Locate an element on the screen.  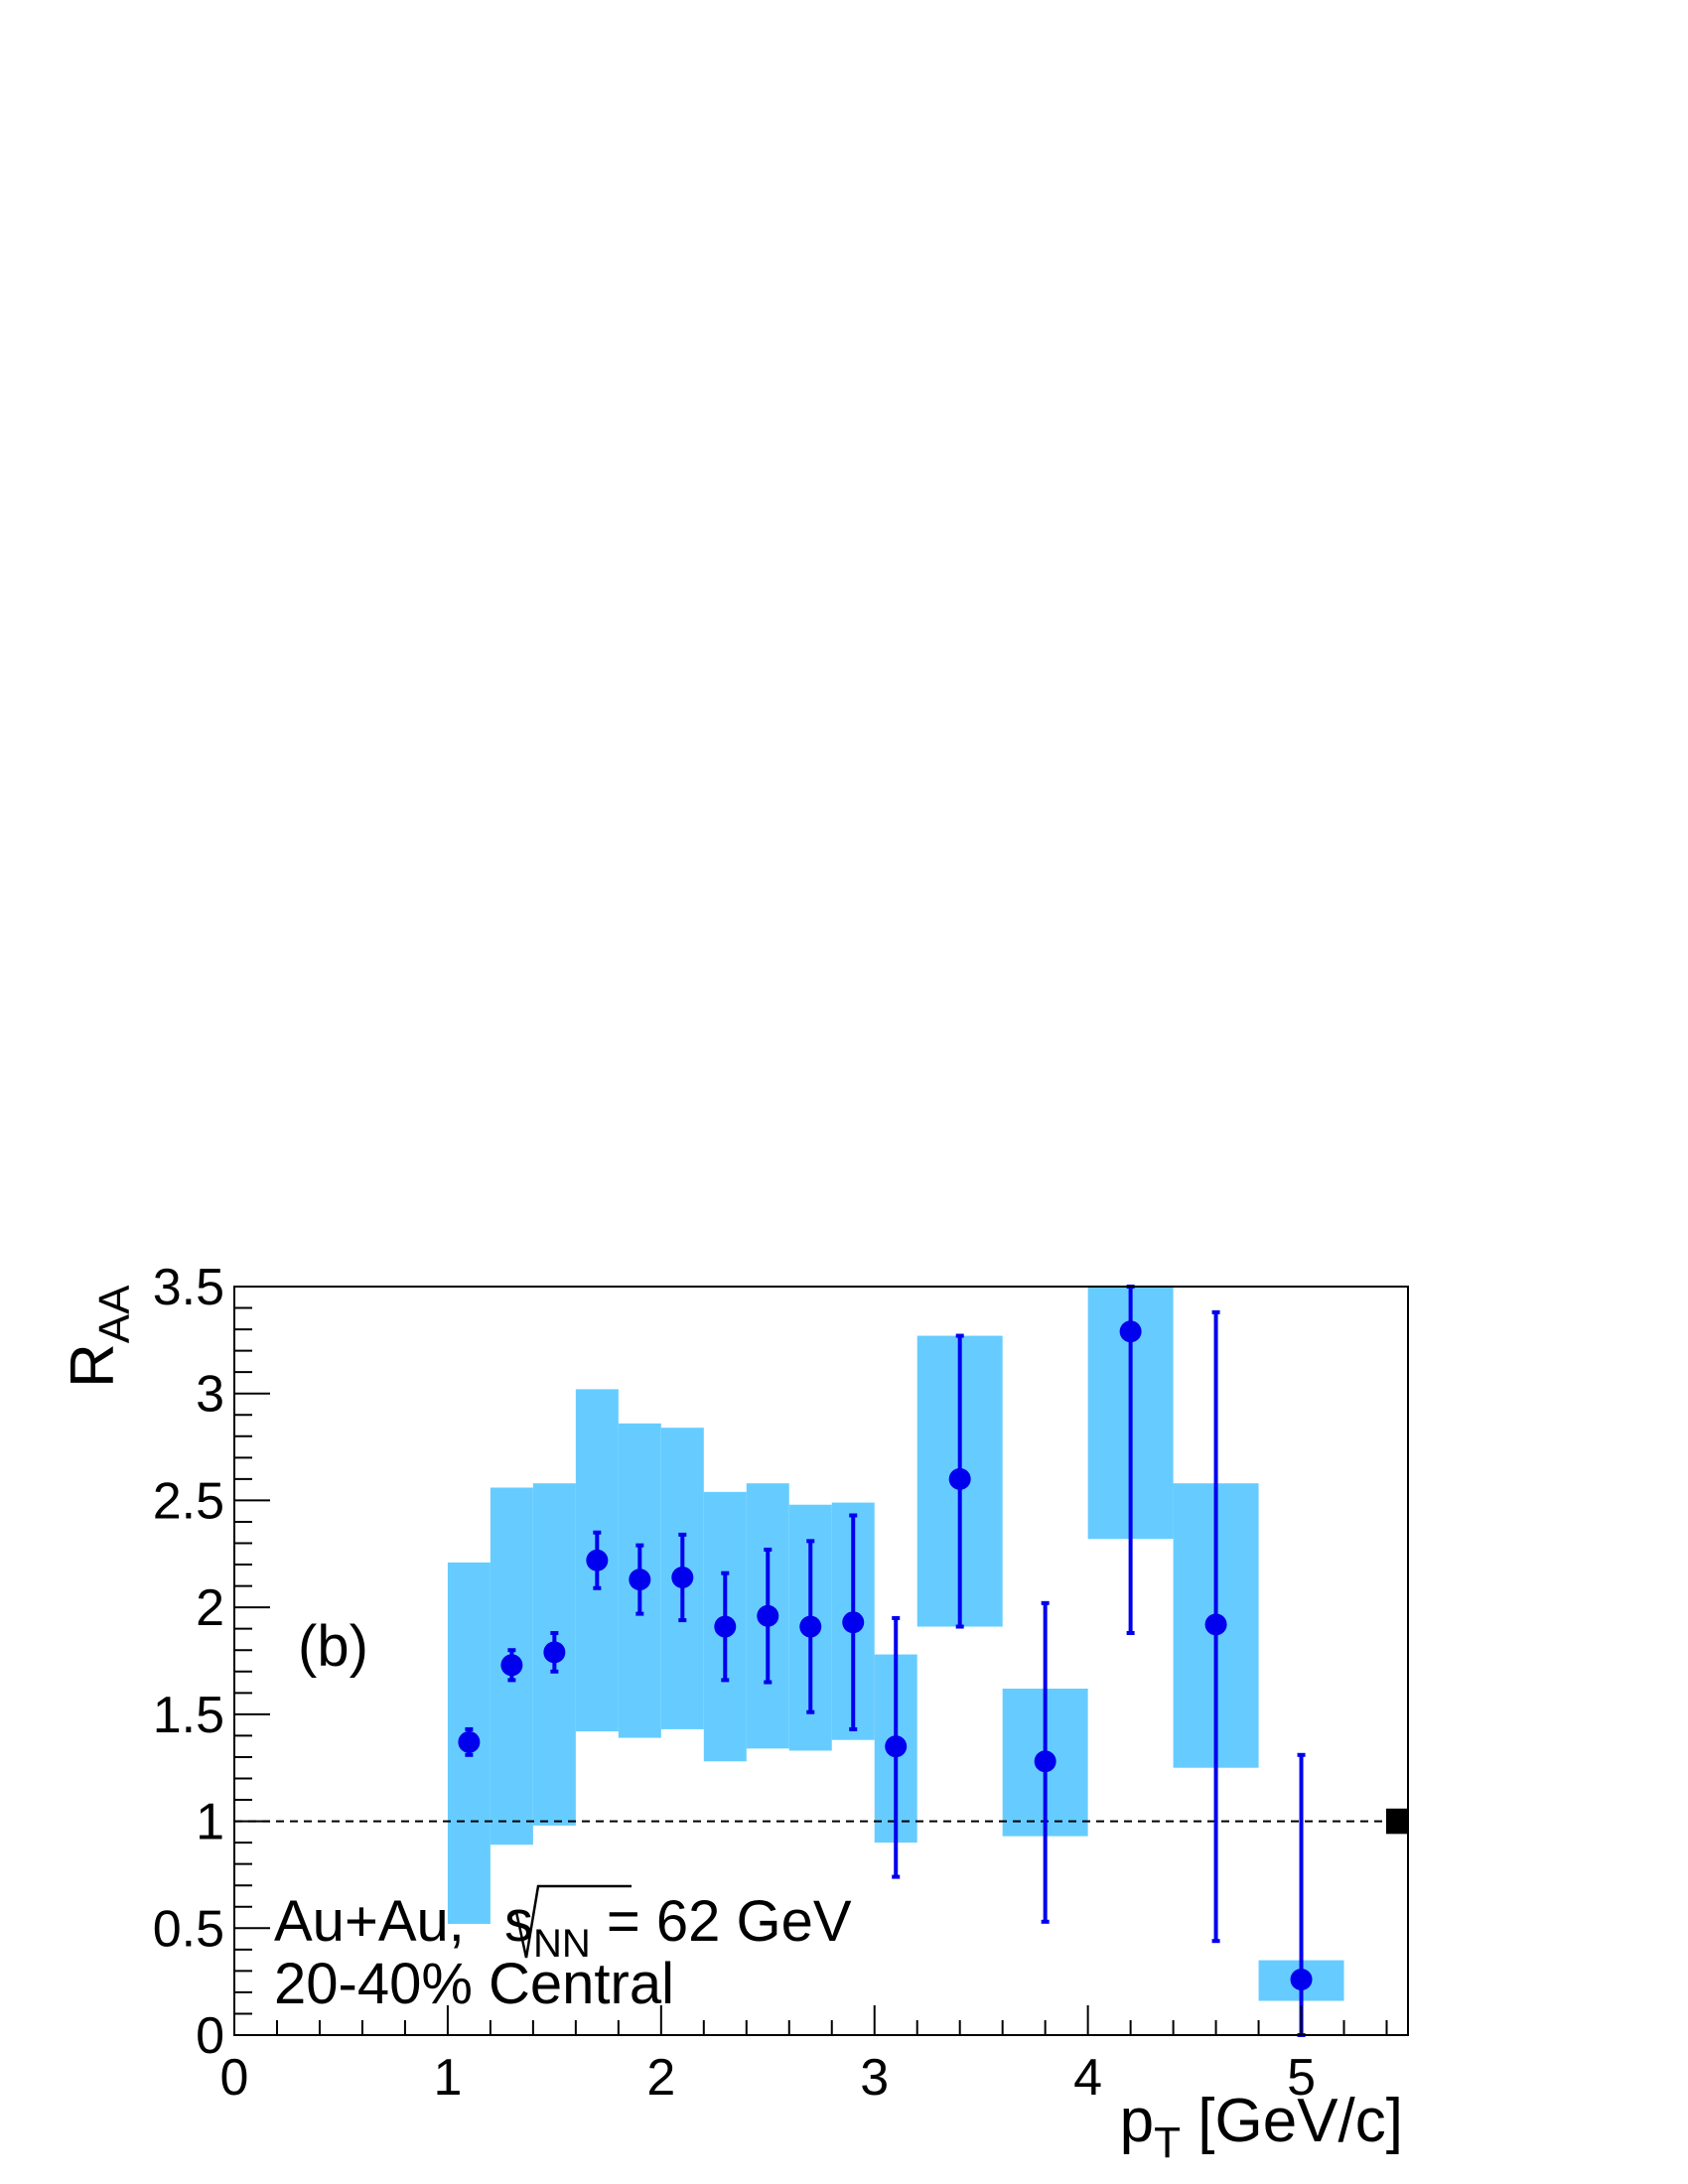
y-axis-title: RAA is located at coordinates (99, 1336).